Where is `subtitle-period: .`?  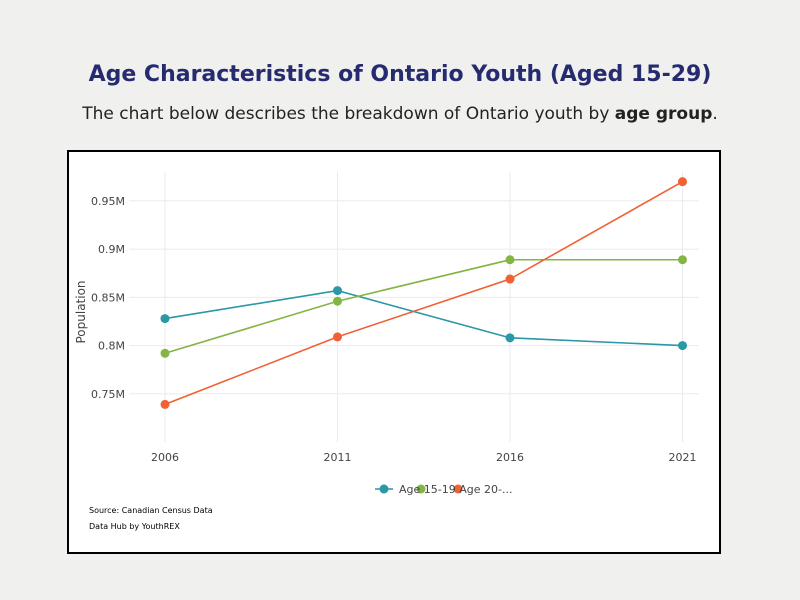
subtitle-period: . is located at coordinates (715, 114).